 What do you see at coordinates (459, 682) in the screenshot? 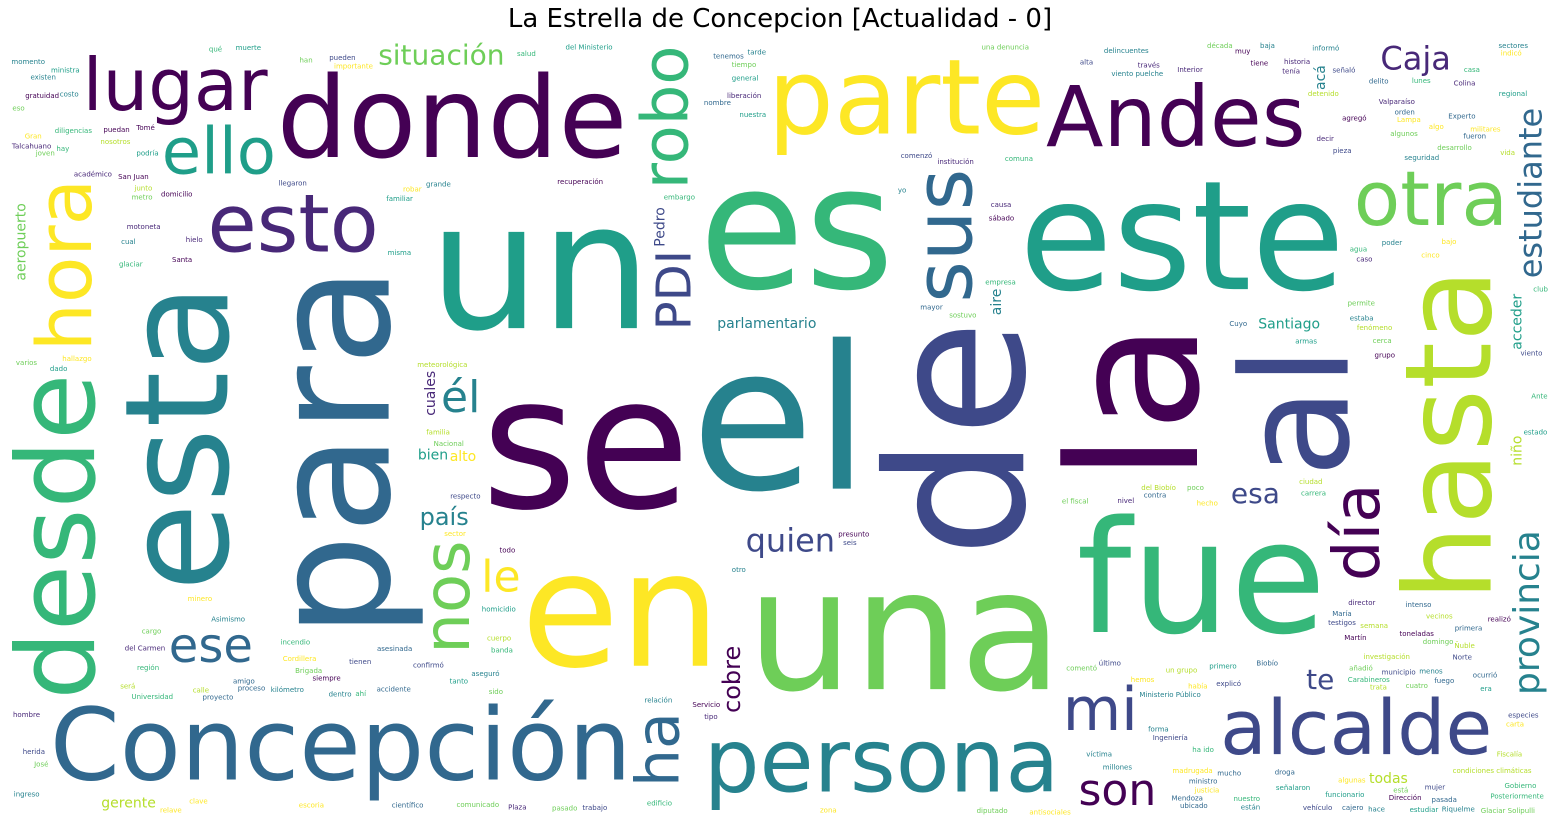
I see `word-116: tanto` at bounding box center [459, 682].